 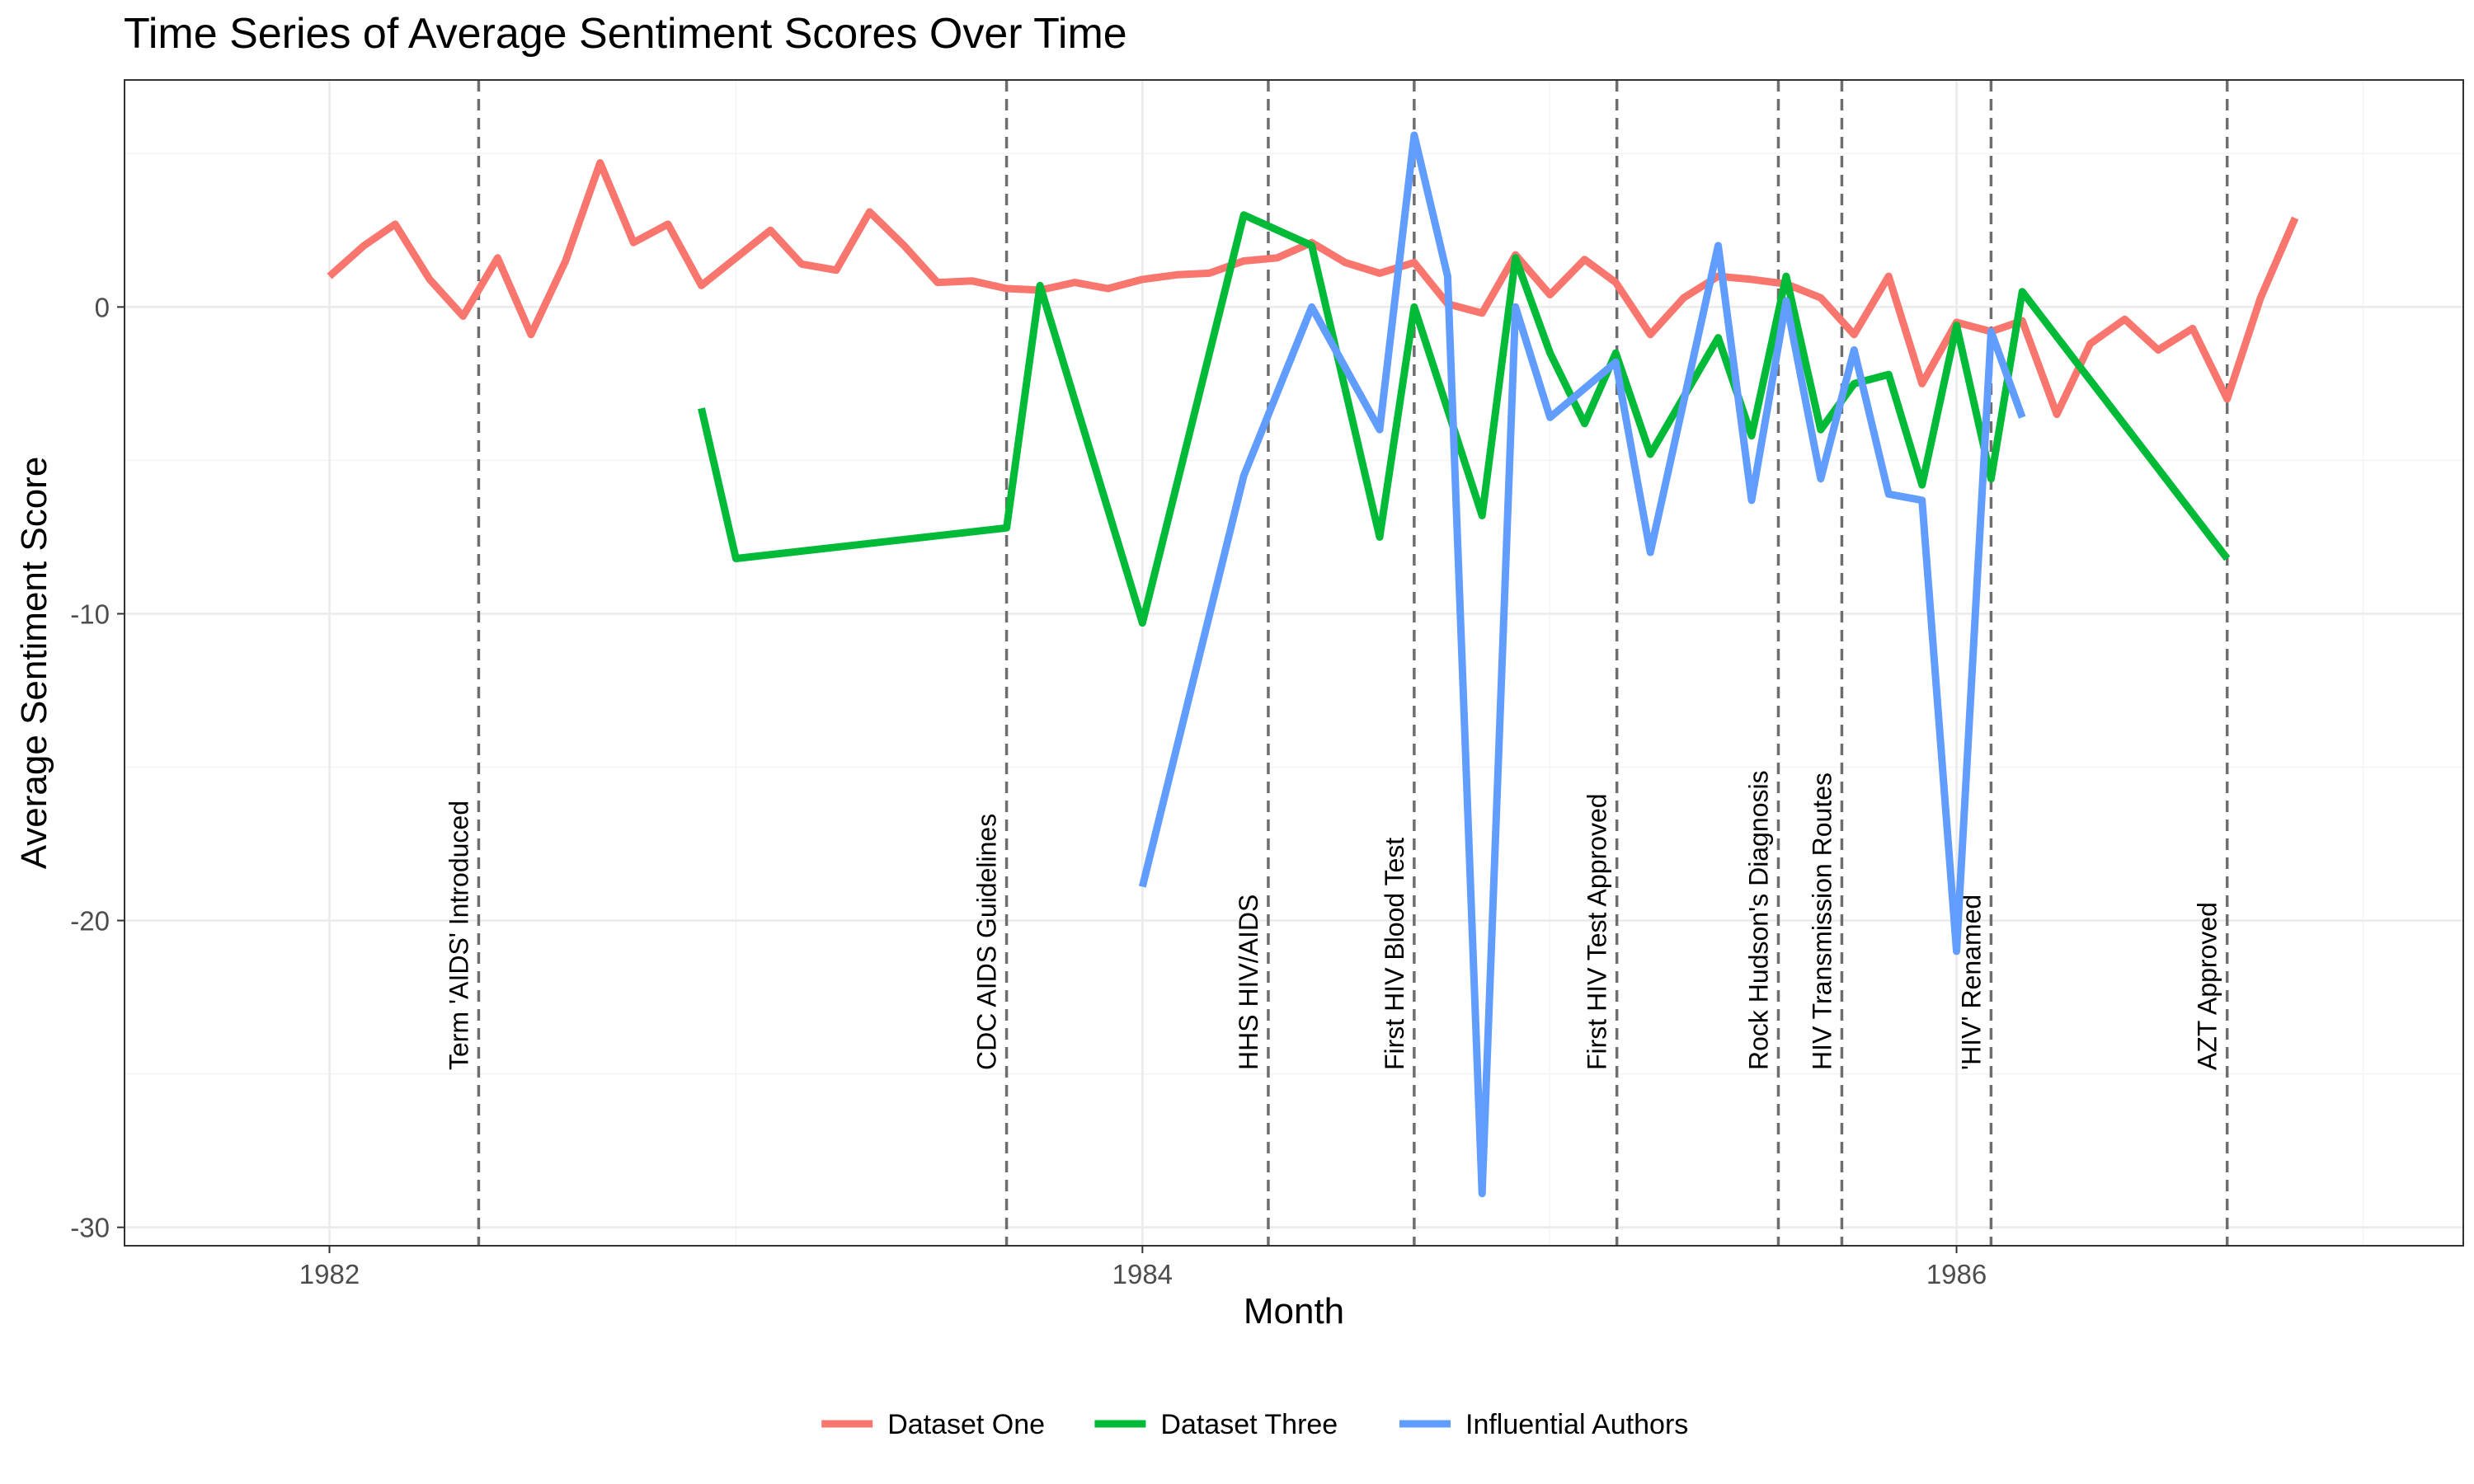 What do you see at coordinates (1822, 922) in the screenshot?
I see `event-label: HIV Transmission Routes` at bounding box center [1822, 922].